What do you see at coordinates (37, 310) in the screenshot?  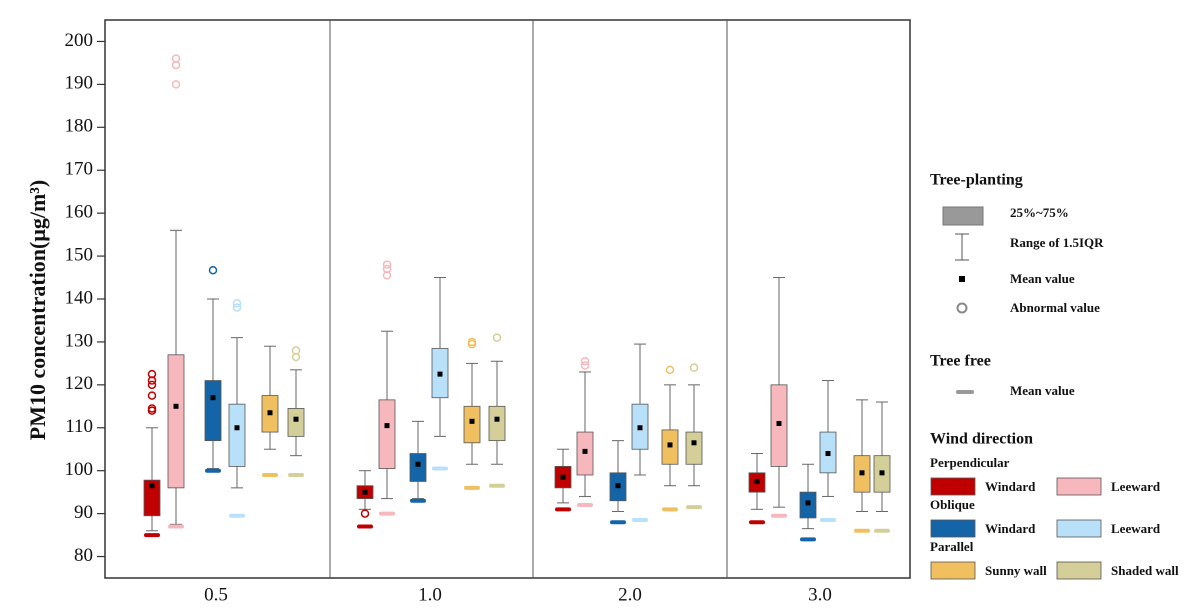 I see `y-axis-label: PM10 concentration(μg/m³)` at bounding box center [37, 310].